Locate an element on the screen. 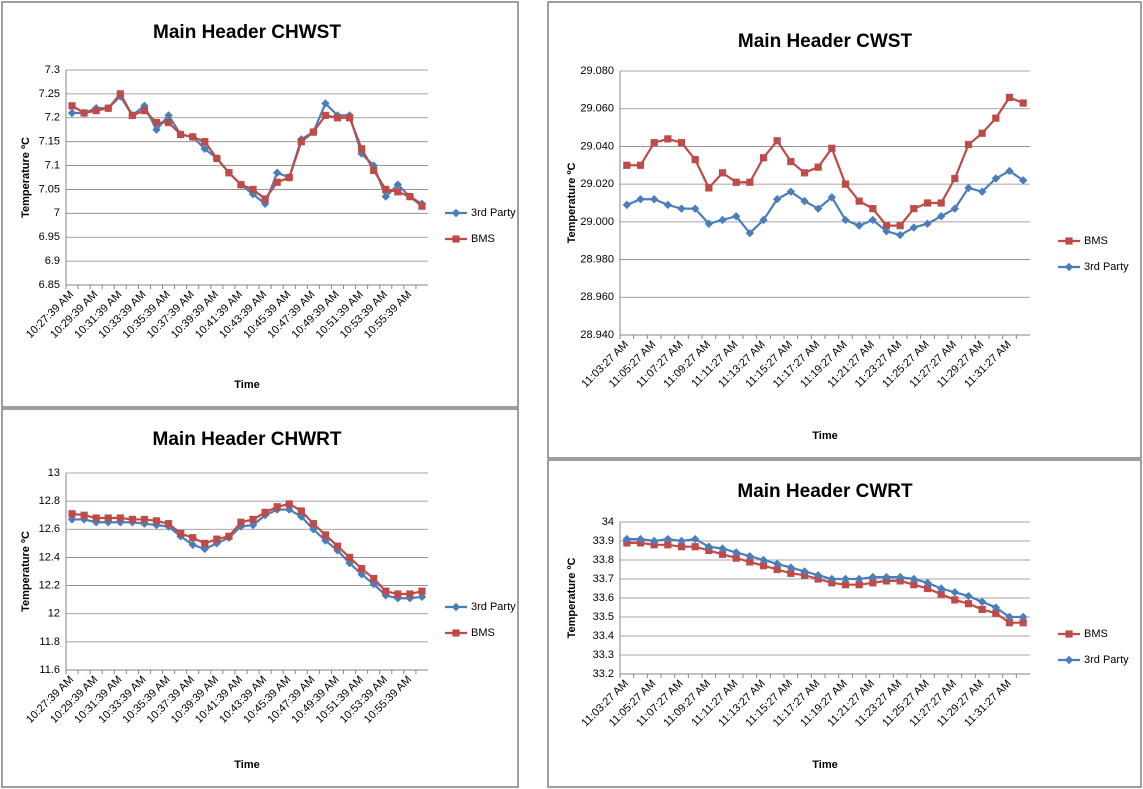 The width and height of the screenshot is (1143, 789). chart-title: Main Header CHWST is located at coordinates (247, 32).